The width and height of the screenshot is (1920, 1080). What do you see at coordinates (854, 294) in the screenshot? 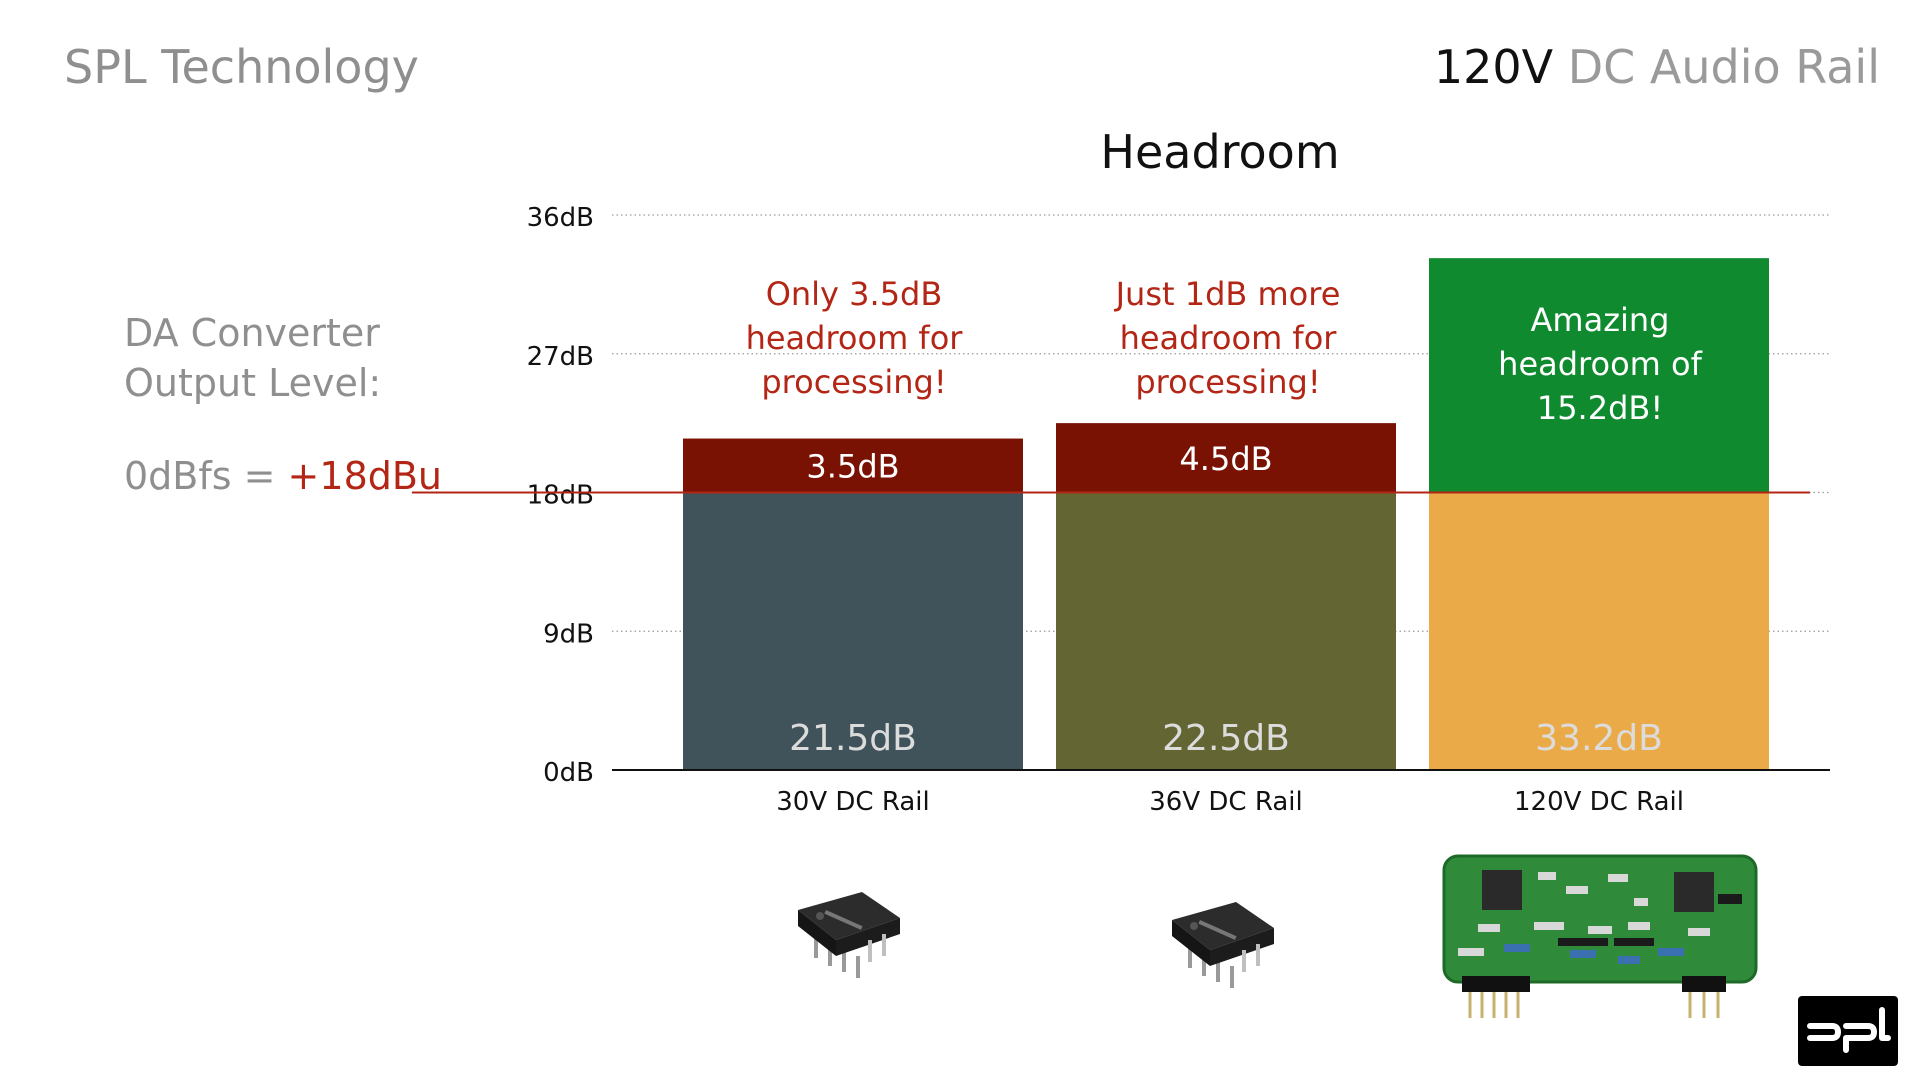
I see `annotation-line: Only 3.5dB` at bounding box center [854, 294].